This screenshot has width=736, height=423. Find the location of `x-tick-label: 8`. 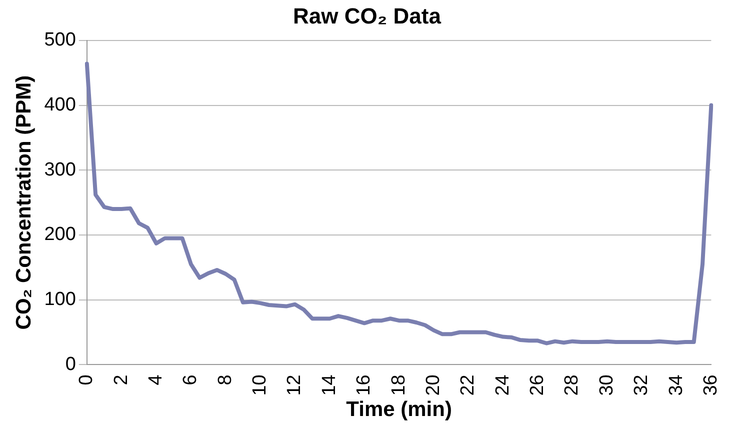

x-tick-label: 8 is located at coordinates (225, 380).